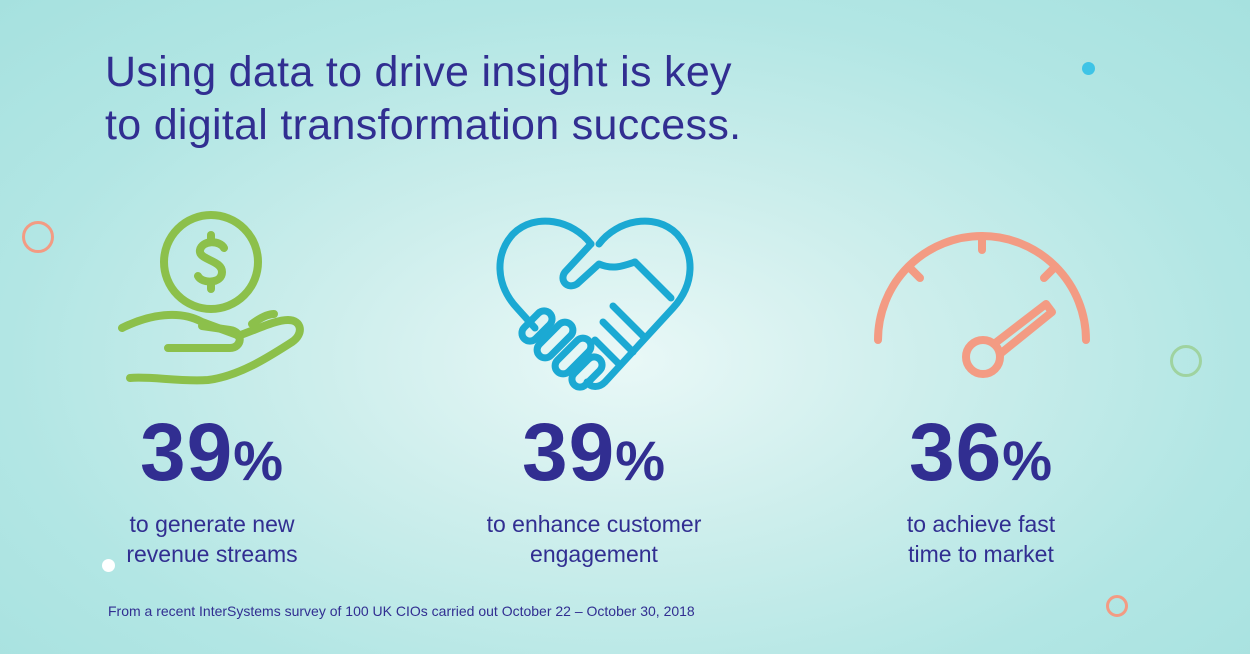 Image resolution: width=1250 pixels, height=654 pixels. I want to click on stat-engagement-label: to enhance customer engagement, so click(594, 539).